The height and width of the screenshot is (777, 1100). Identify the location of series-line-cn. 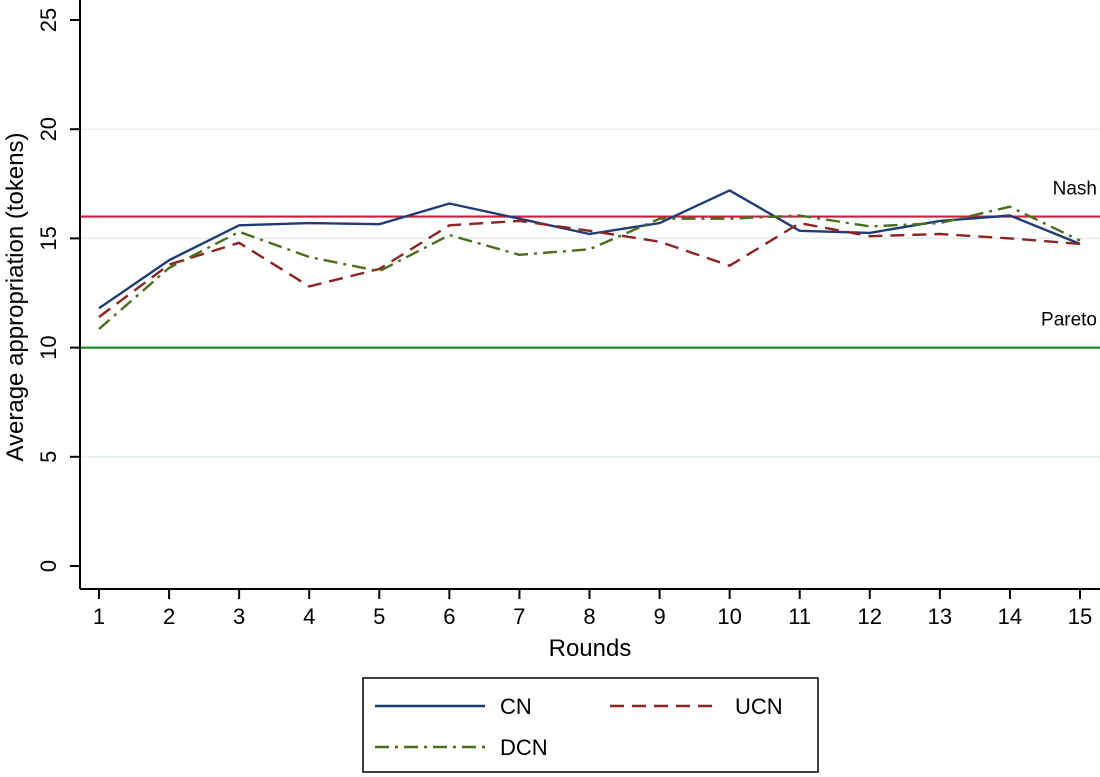
(589, 249).